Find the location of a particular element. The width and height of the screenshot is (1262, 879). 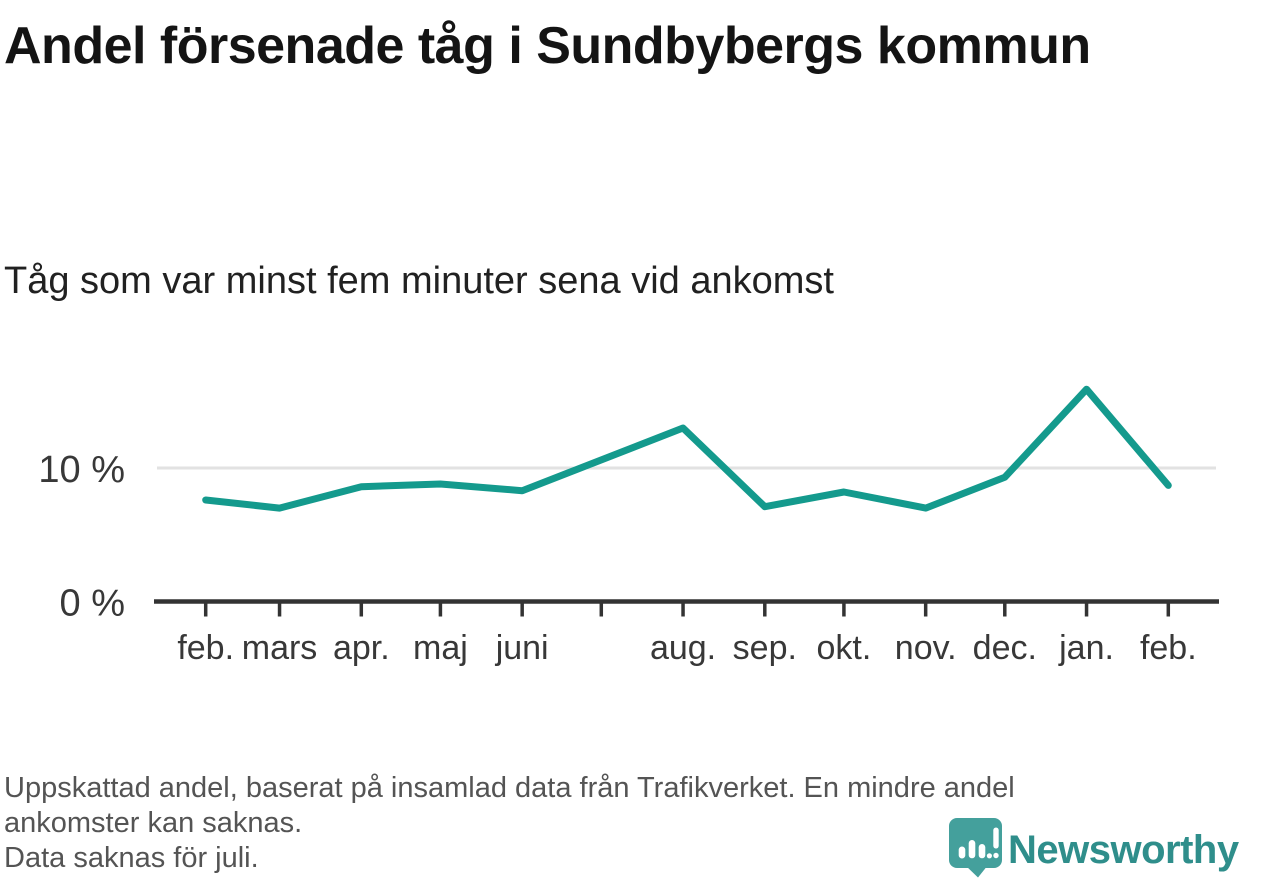

x-axis-tick-label: maj is located at coordinates (440, 648).